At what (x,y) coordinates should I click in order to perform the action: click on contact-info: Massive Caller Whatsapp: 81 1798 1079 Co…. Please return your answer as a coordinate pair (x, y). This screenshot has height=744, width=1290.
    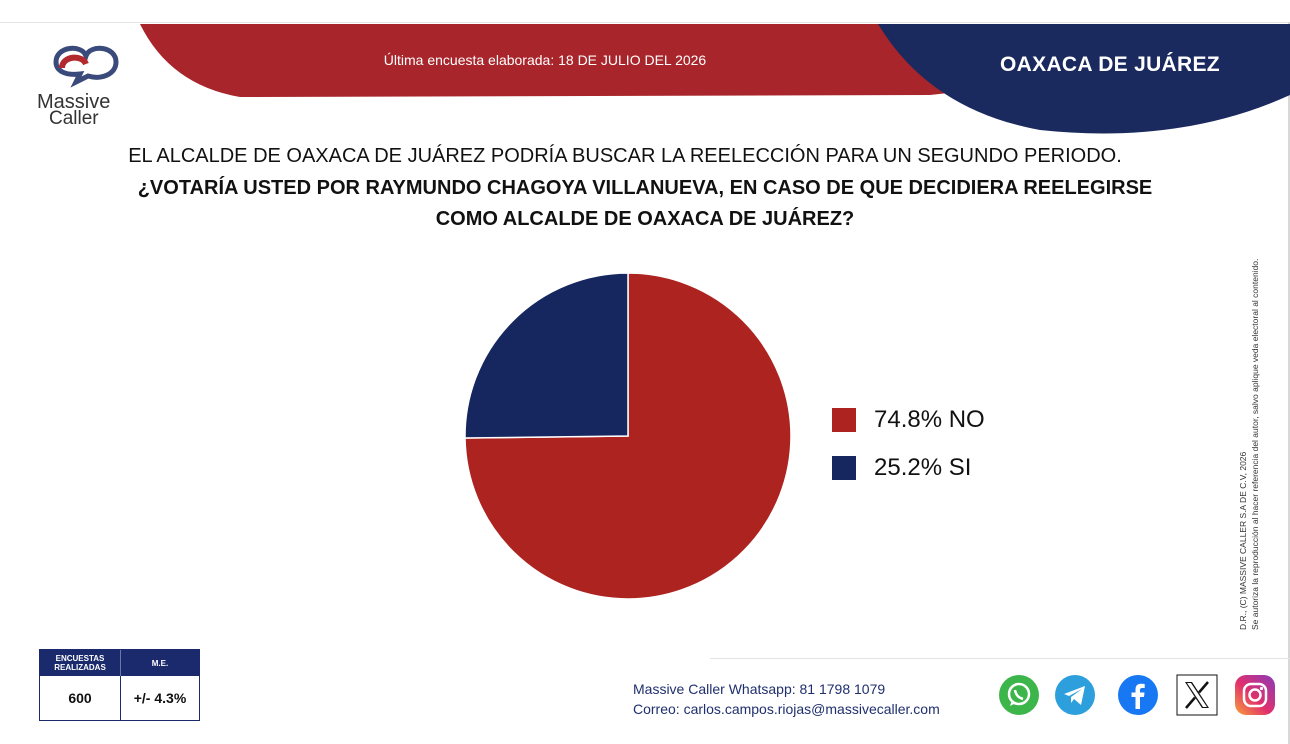
    Looking at the image, I should click on (786, 699).